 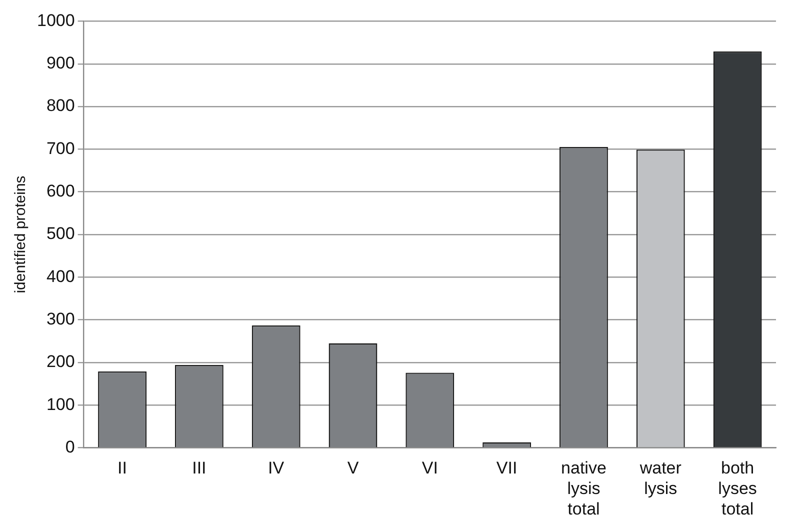 I want to click on y-tick-label: 500, so click(x=60, y=234).